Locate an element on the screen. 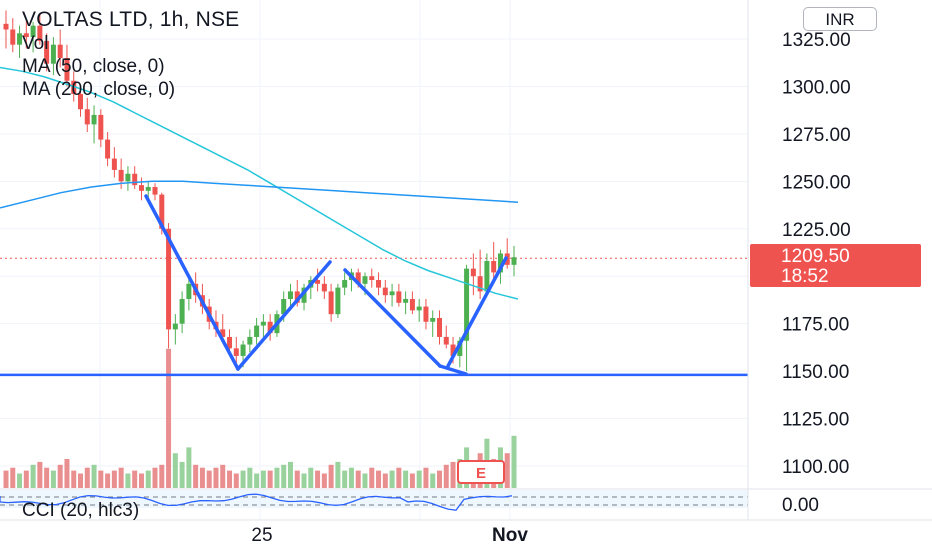  indicator-vol: Vol is located at coordinates (35, 43).